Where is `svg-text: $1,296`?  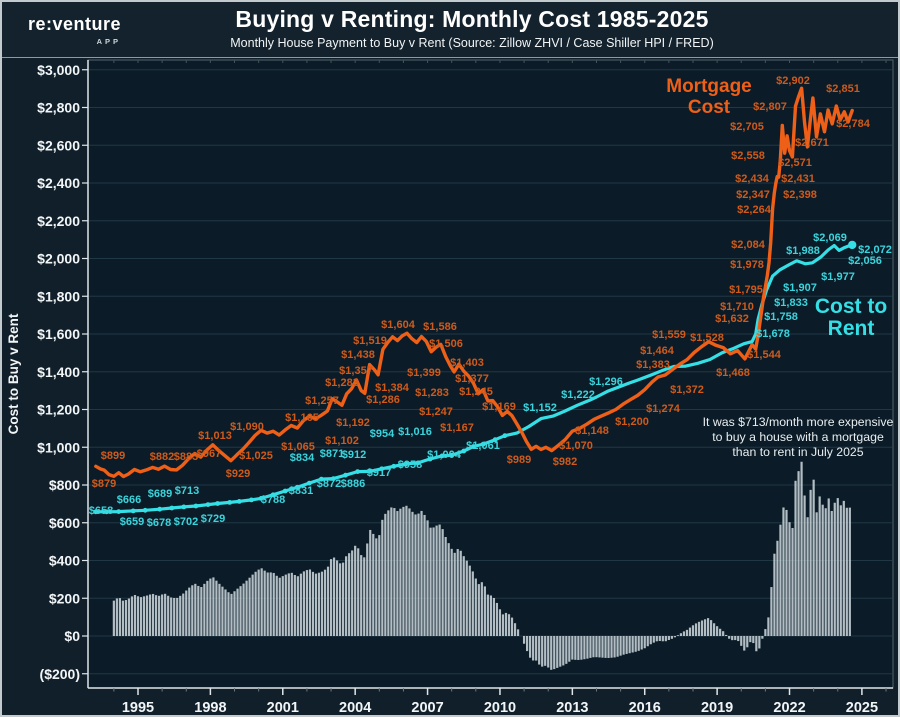
svg-text: $1,296 is located at coordinates (606, 382).